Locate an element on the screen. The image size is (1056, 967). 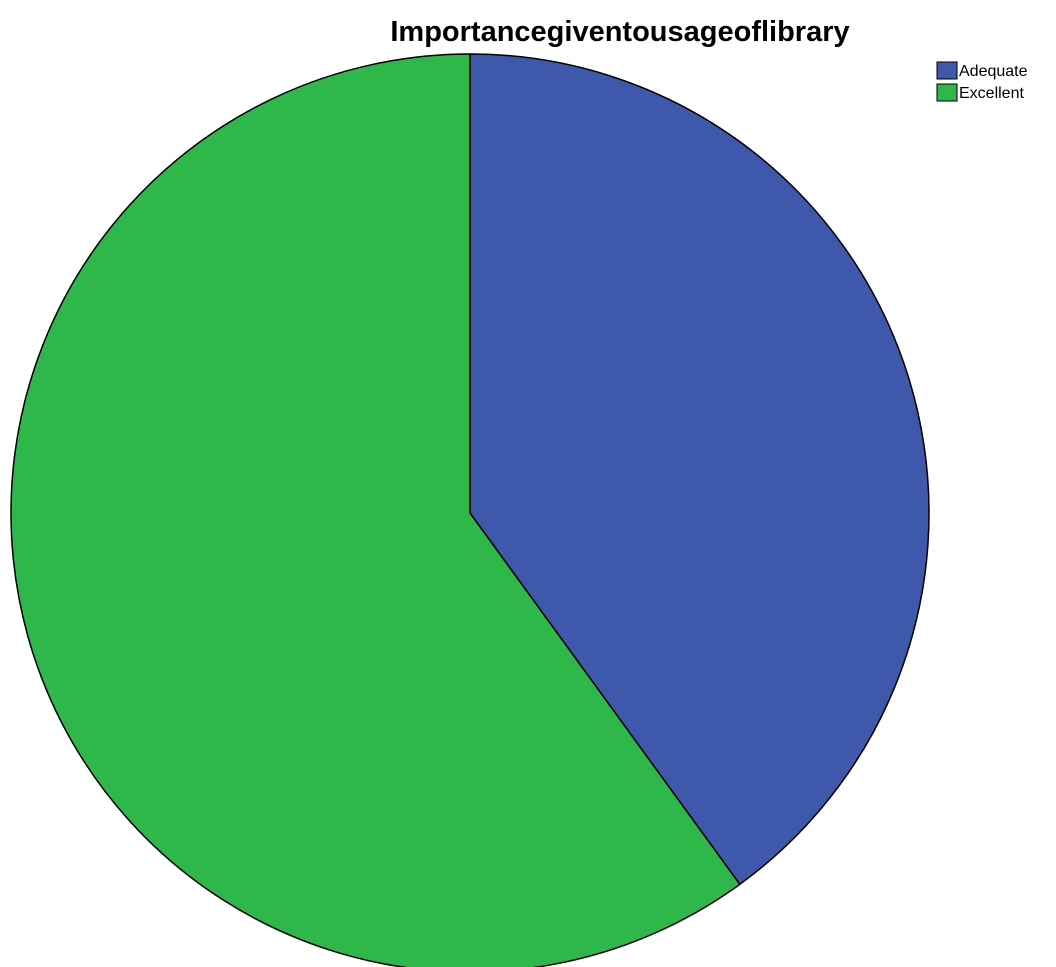
legend-label-excellent: Excellent is located at coordinates (991, 93).